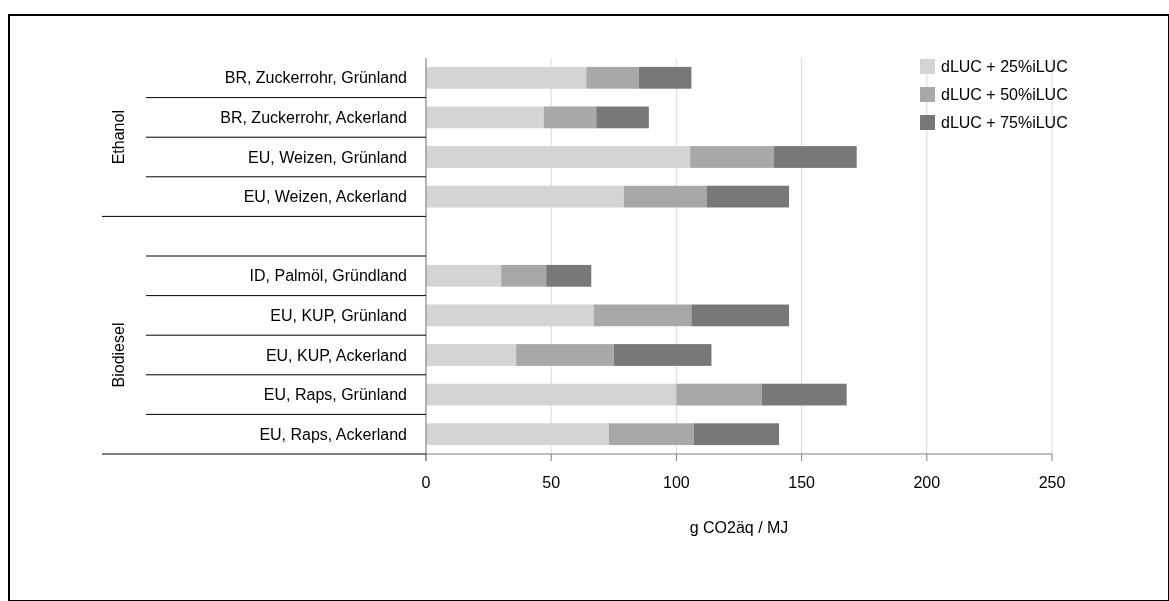 The image size is (1169, 601). Describe the element at coordinates (333, 434) in the screenshot. I see `y-tick-label: EU, Raps, Ackerland` at that location.